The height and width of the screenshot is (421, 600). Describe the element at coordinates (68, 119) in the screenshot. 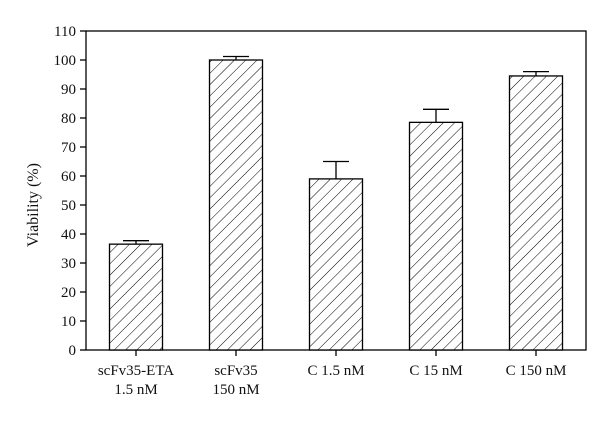

I see `y-tick-label: 80` at that location.